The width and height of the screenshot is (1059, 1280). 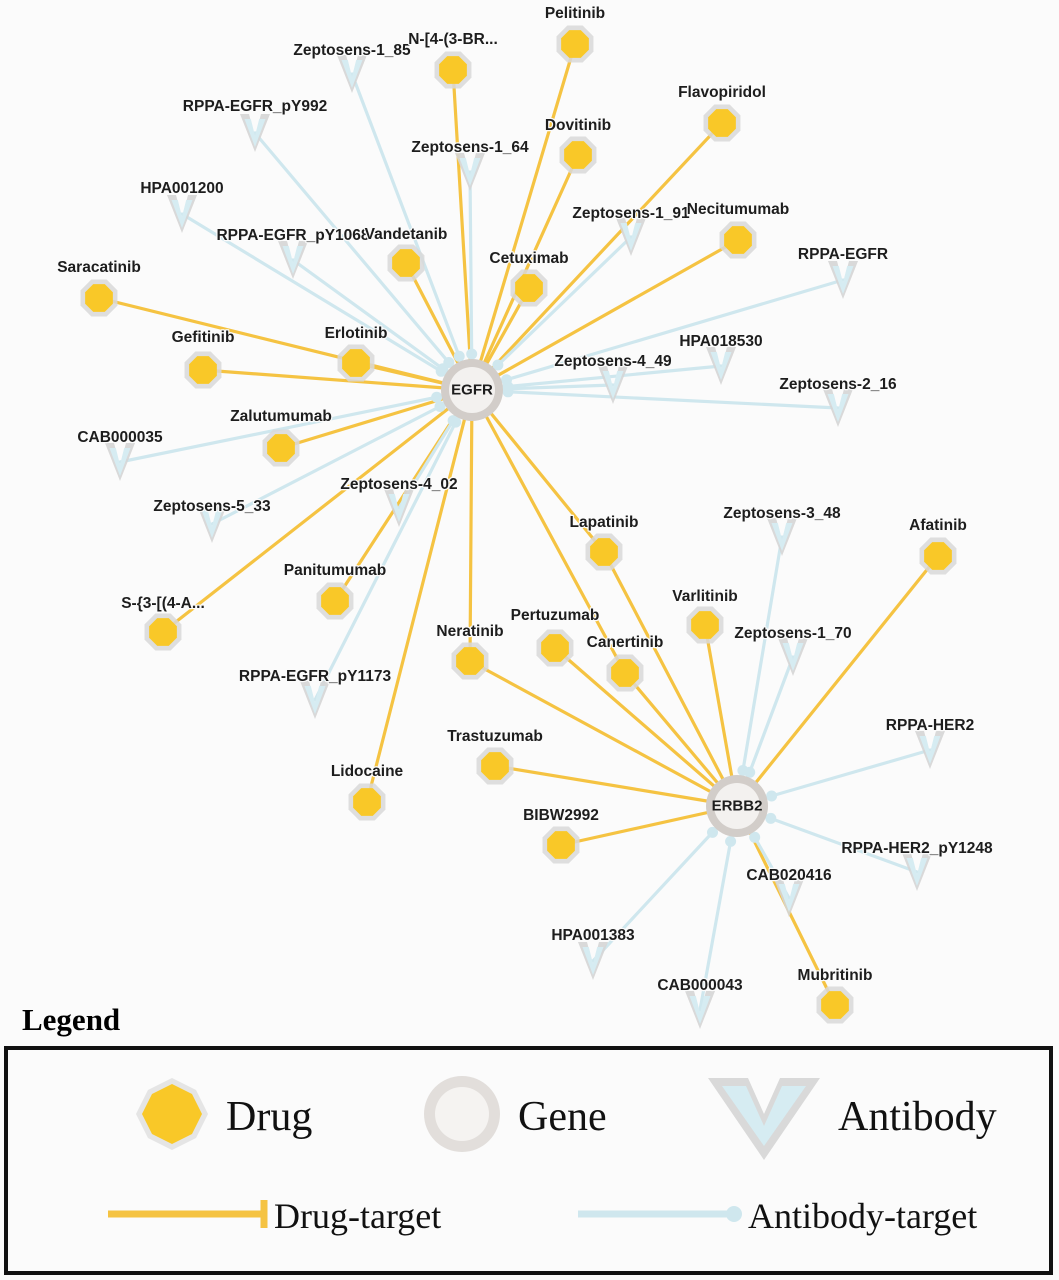 I want to click on antibody-node-label: Zeptosens-4_49, so click(x=613, y=361).